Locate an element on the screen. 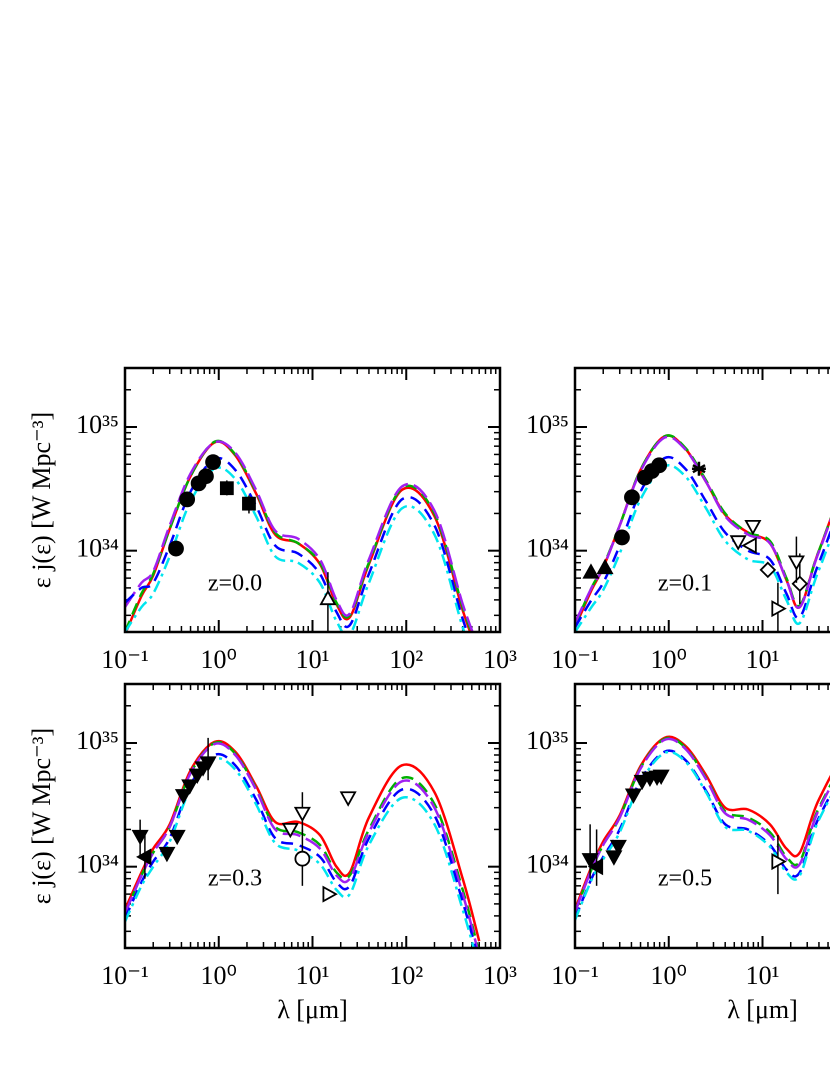 This screenshot has height=1075, width=830. annotation: z=0.3 is located at coordinates (235, 879).